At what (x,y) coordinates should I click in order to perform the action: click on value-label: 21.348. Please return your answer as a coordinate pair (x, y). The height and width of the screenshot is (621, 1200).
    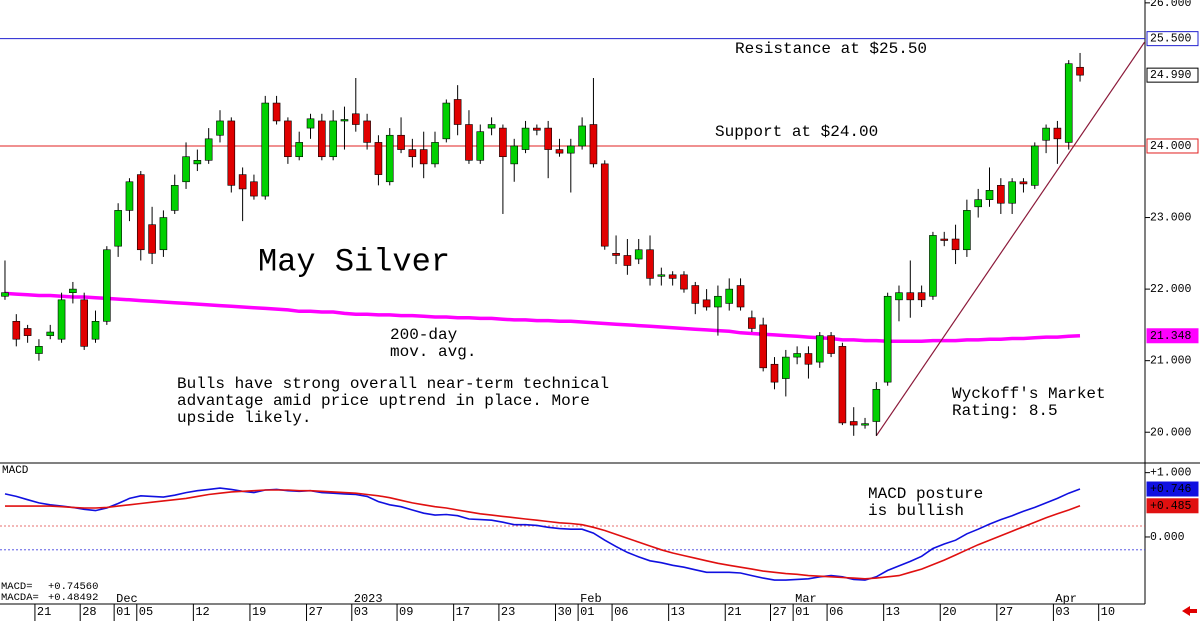
    Looking at the image, I should click on (1171, 336).